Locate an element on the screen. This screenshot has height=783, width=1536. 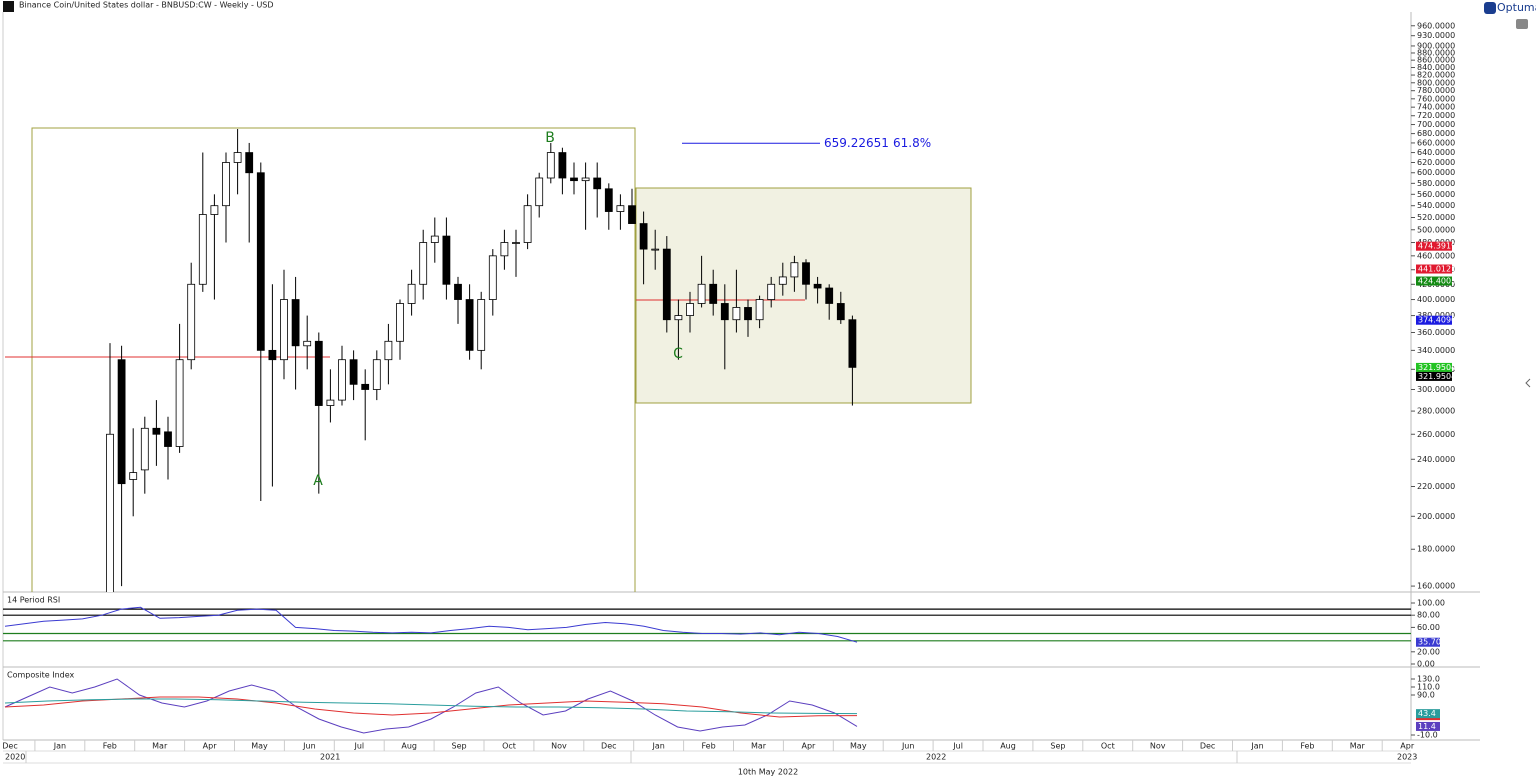
y-tick-label: 900.0000 is located at coordinates (1436, 45).